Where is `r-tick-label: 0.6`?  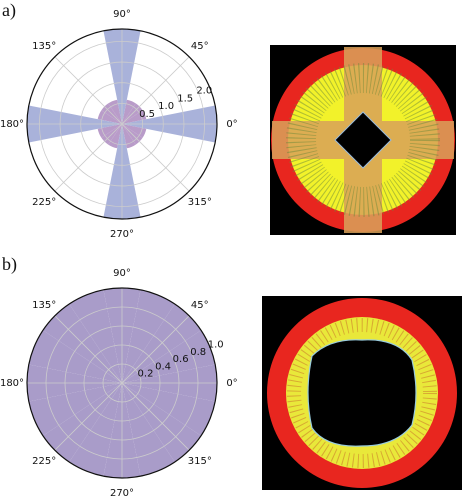 r-tick-label: 0.6 is located at coordinates (181, 359).